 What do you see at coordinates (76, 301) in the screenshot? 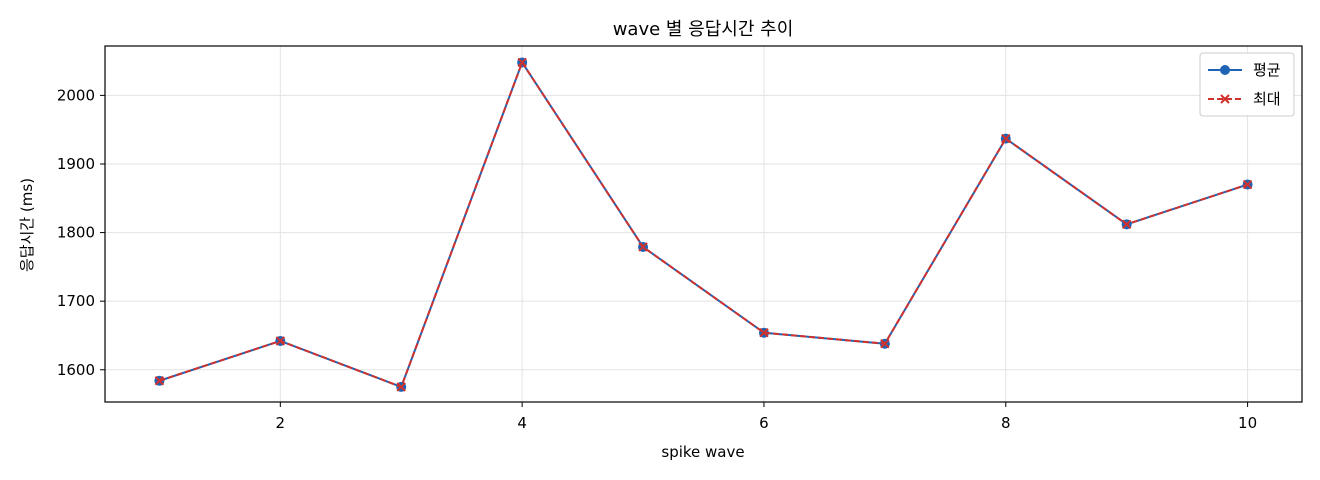
I see `y-tick-label: 1700` at bounding box center [76, 301].